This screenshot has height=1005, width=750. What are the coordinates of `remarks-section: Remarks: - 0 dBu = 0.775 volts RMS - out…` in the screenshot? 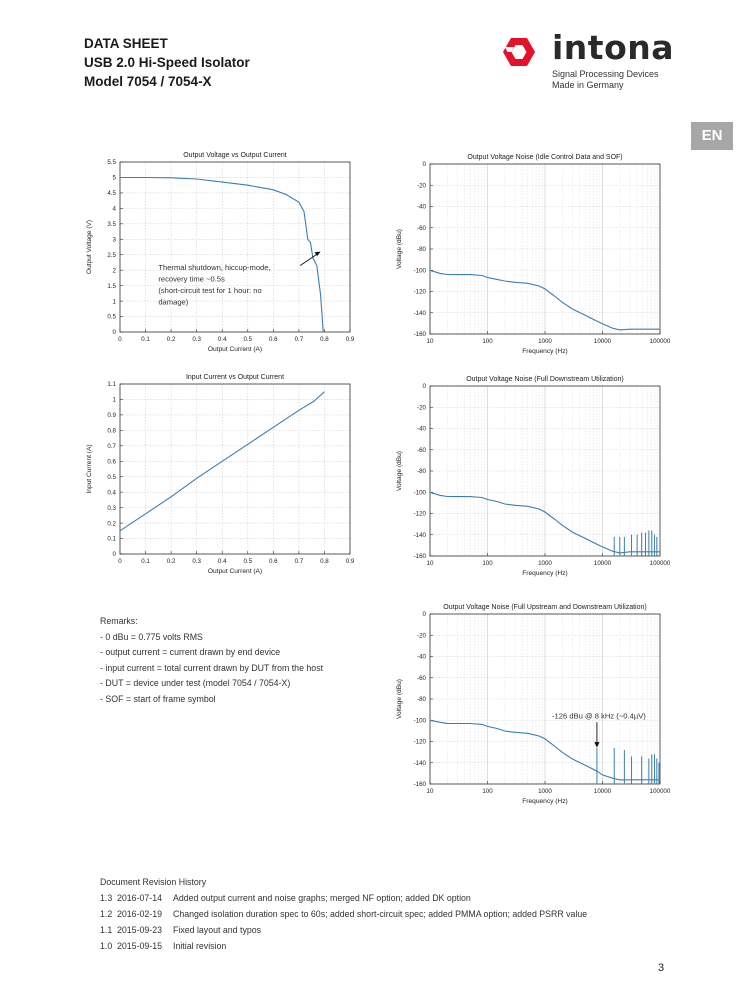 It's located at (211, 661).